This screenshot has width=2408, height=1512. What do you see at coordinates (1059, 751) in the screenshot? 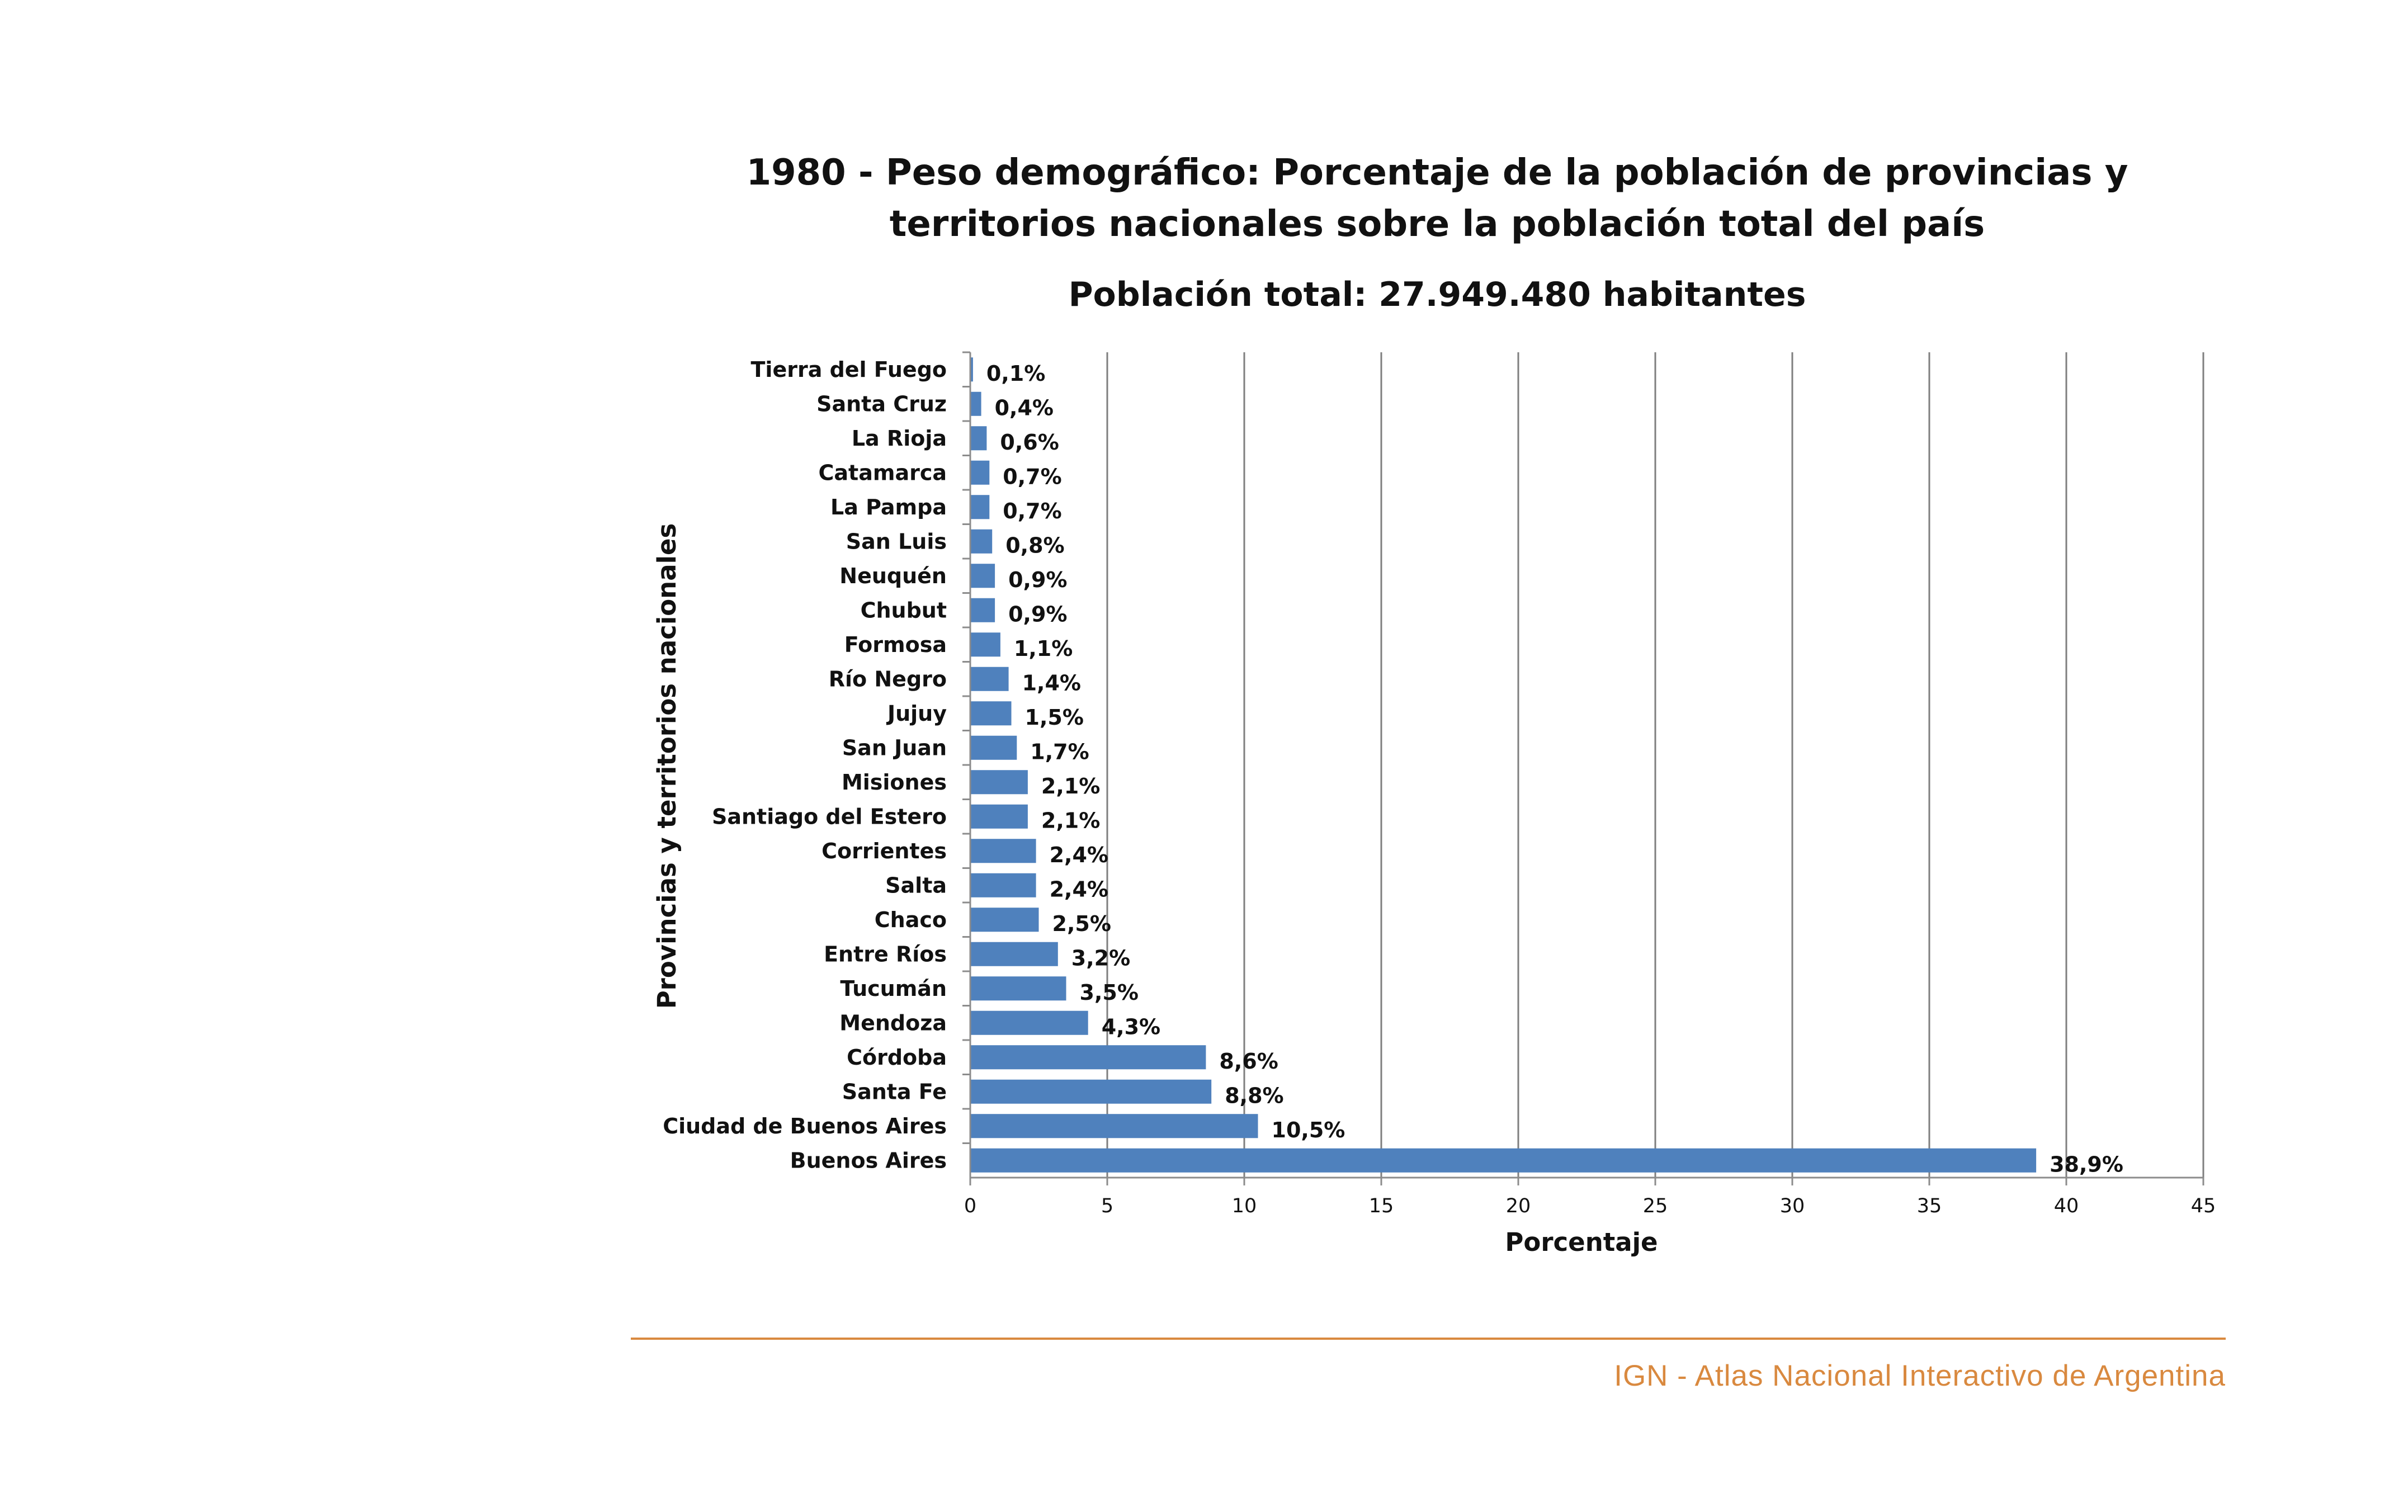
I see `value-label: 1,7%` at bounding box center [1059, 751].